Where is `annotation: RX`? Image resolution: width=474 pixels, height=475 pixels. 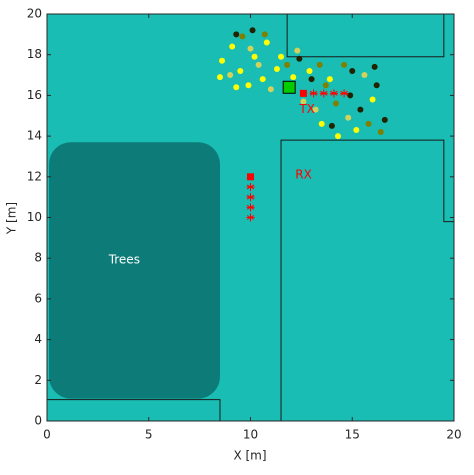
annotation: RX is located at coordinates (303, 174).